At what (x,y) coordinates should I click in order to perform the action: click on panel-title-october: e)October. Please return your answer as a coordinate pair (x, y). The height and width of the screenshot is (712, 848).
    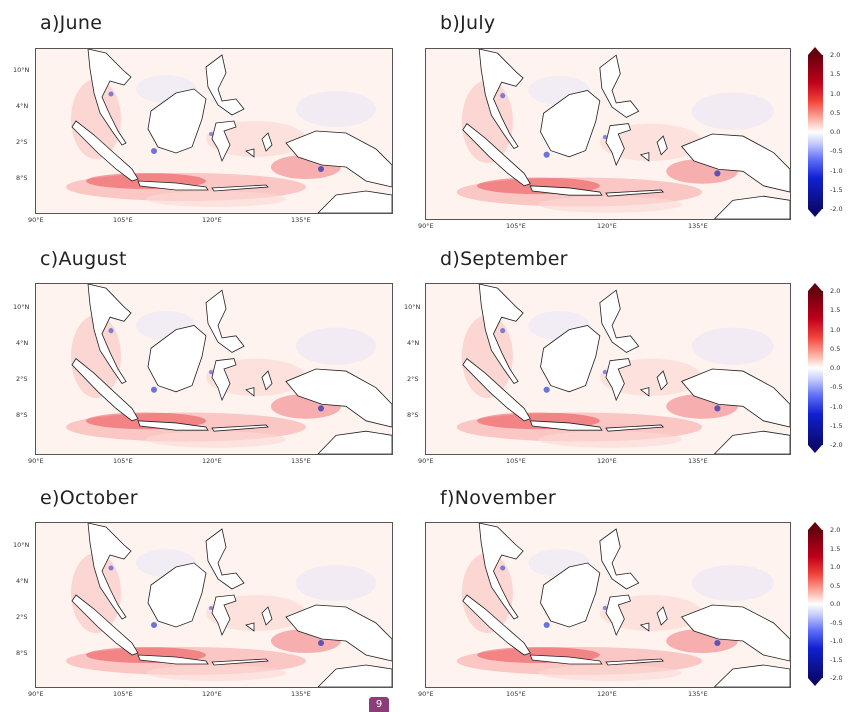
    Looking at the image, I should click on (89, 498).